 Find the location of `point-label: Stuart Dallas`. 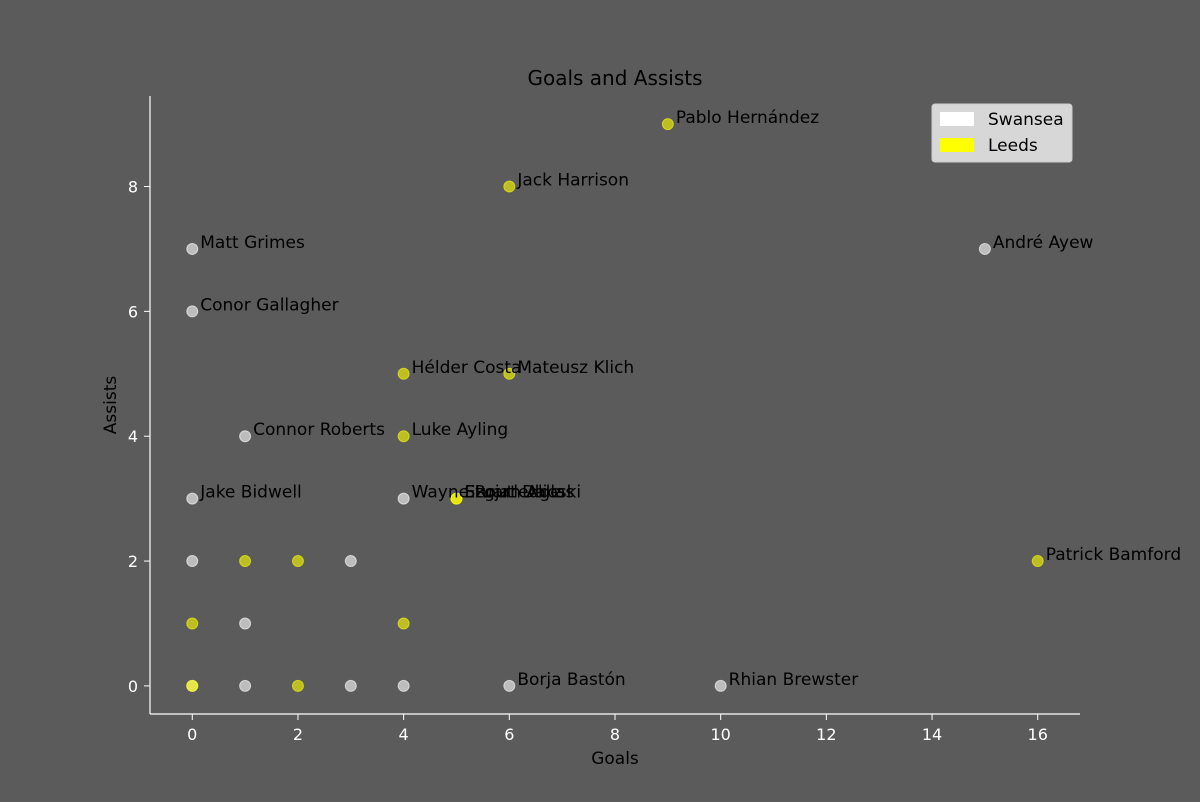

point-label: Stuart Dallas is located at coordinates (519, 493).